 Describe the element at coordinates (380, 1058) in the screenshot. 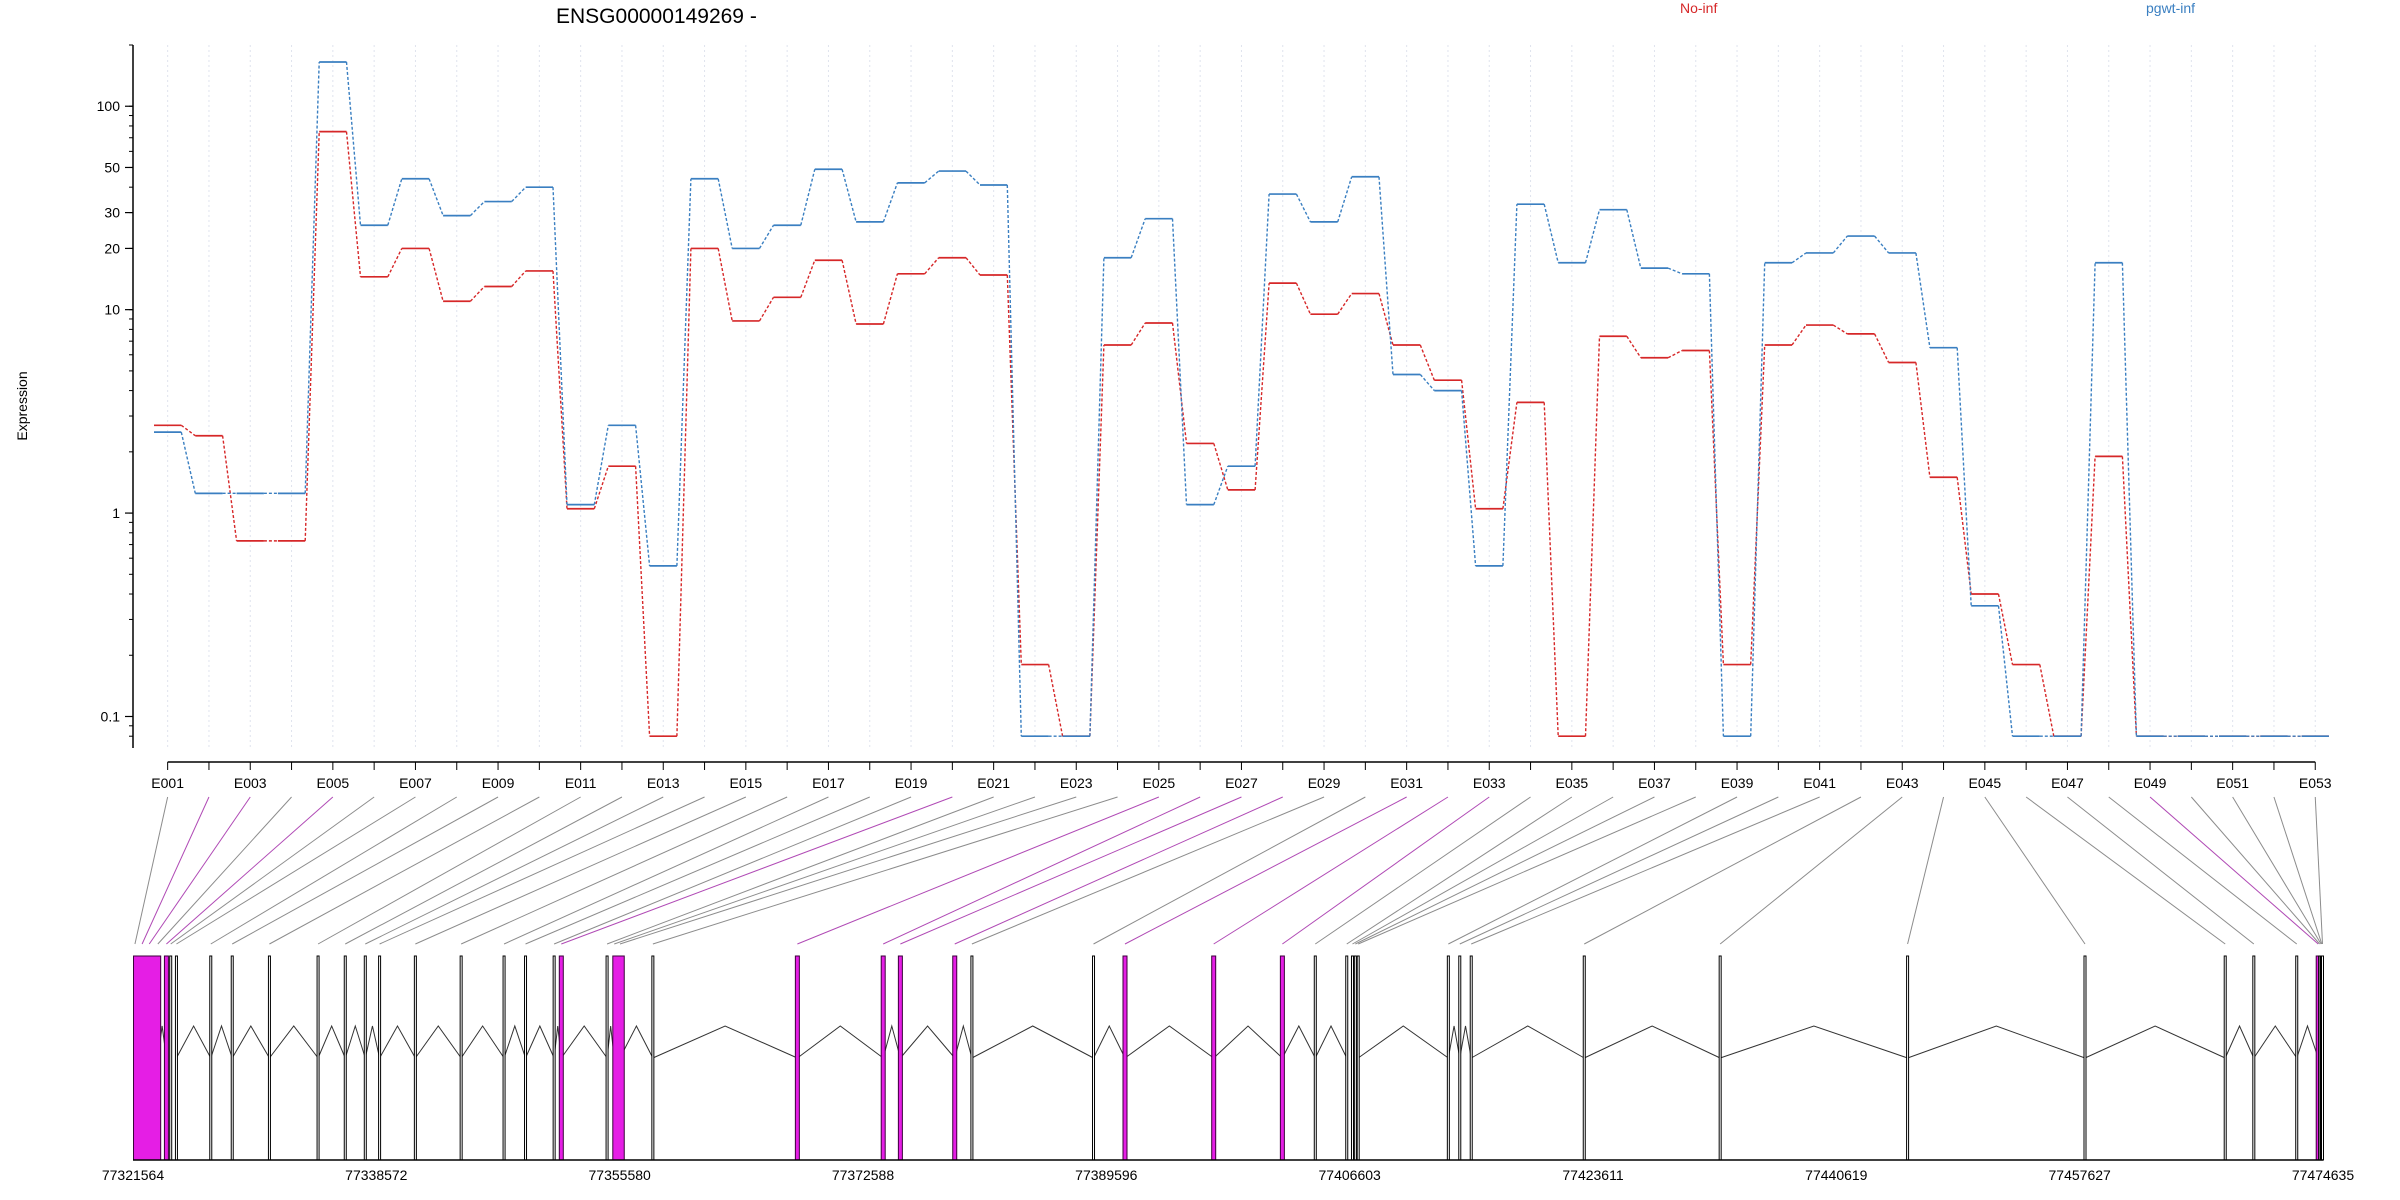

I see `exon-E014` at that location.